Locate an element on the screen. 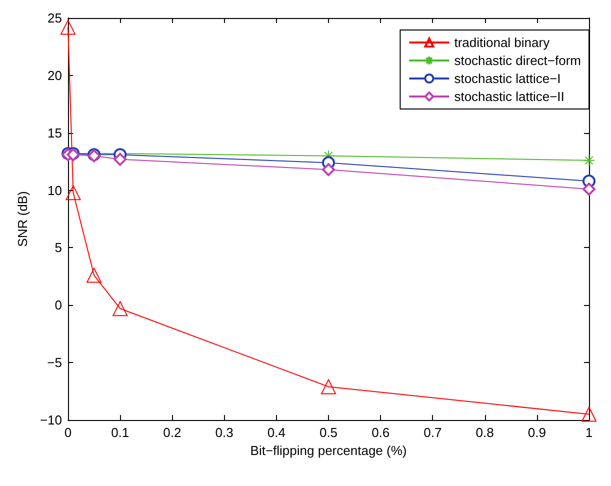 The image size is (611, 486). x-tick-label: 0.6 is located at coordinates (381, 432).